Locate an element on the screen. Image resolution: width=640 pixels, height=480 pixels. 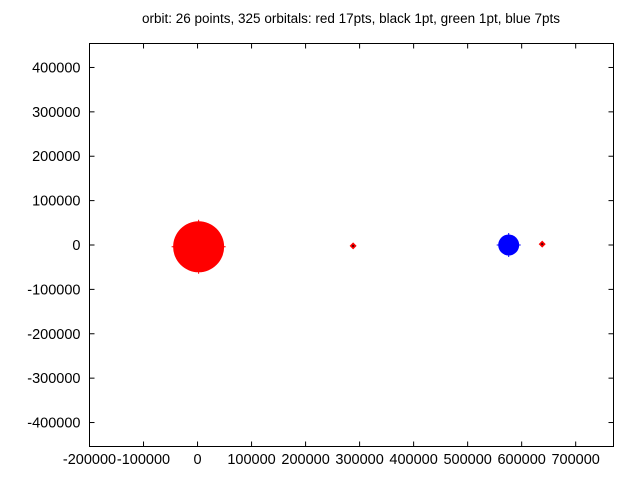
small-marker-1-center is located at coordinates (353, 245).